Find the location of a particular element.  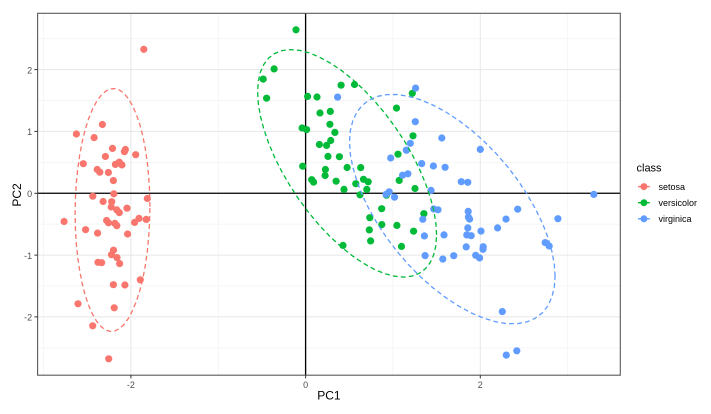

svg-text: PC1 is located at coordinates (329, 395).